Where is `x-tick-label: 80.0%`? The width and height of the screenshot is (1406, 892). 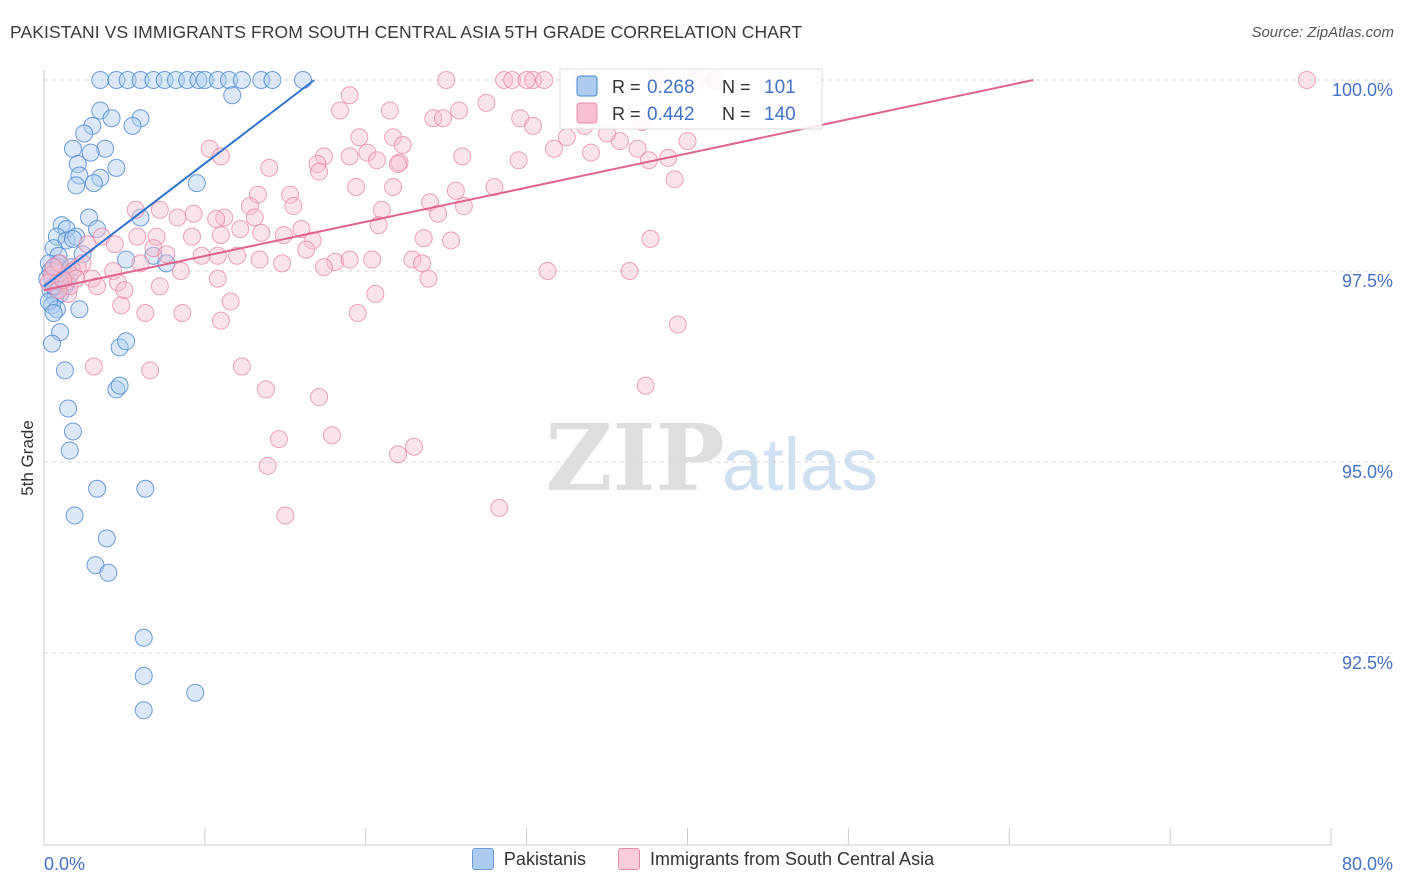 x-tick-label: 80.0% is located at coordinates (1367, 864).